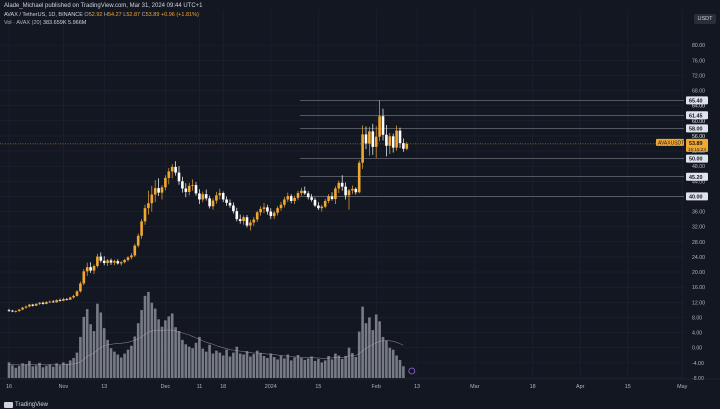  I want to click on x-tick-label-4: 11, so click(200, 387).